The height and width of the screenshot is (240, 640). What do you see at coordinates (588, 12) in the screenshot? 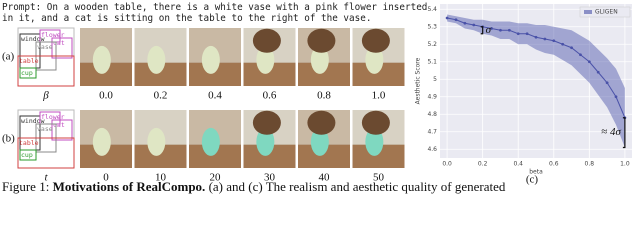
I see `legend-swatch` at bounding box center [588, 12].